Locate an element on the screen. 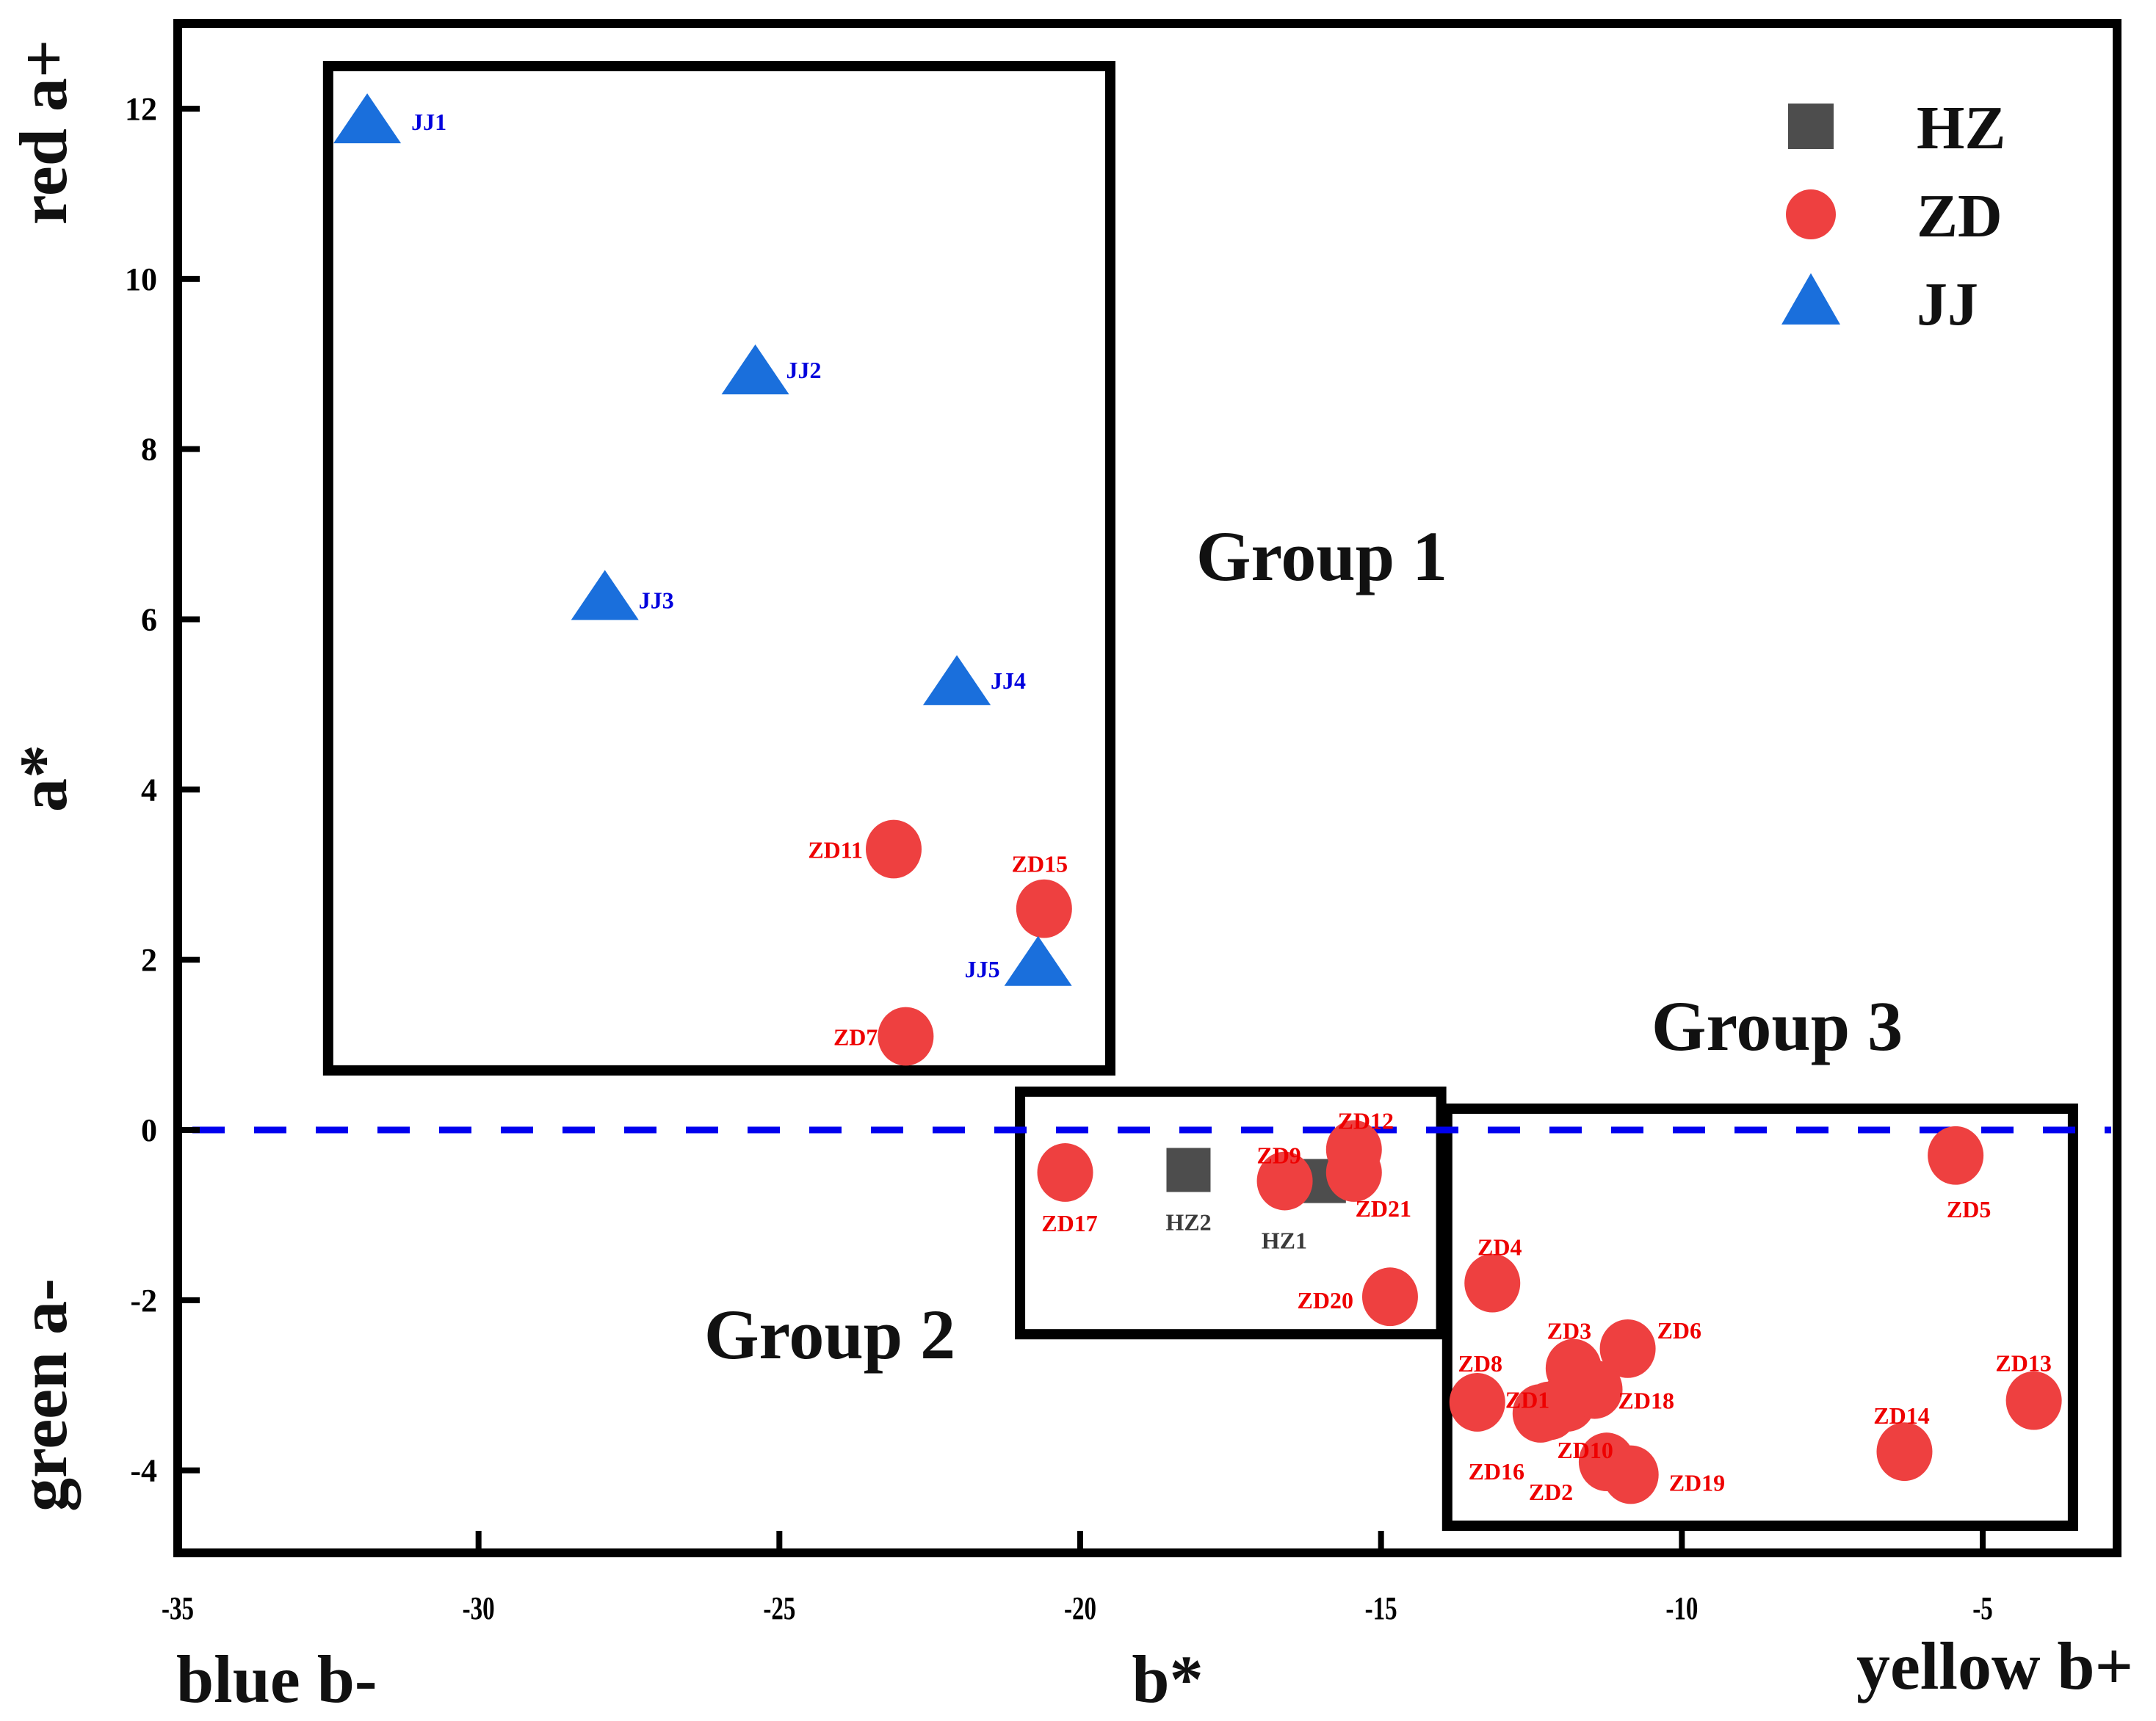 Image resolution: width=2156 pixels, height=1721 pixels. x-tick-label: -35 is located at coordinates (178, 1609).